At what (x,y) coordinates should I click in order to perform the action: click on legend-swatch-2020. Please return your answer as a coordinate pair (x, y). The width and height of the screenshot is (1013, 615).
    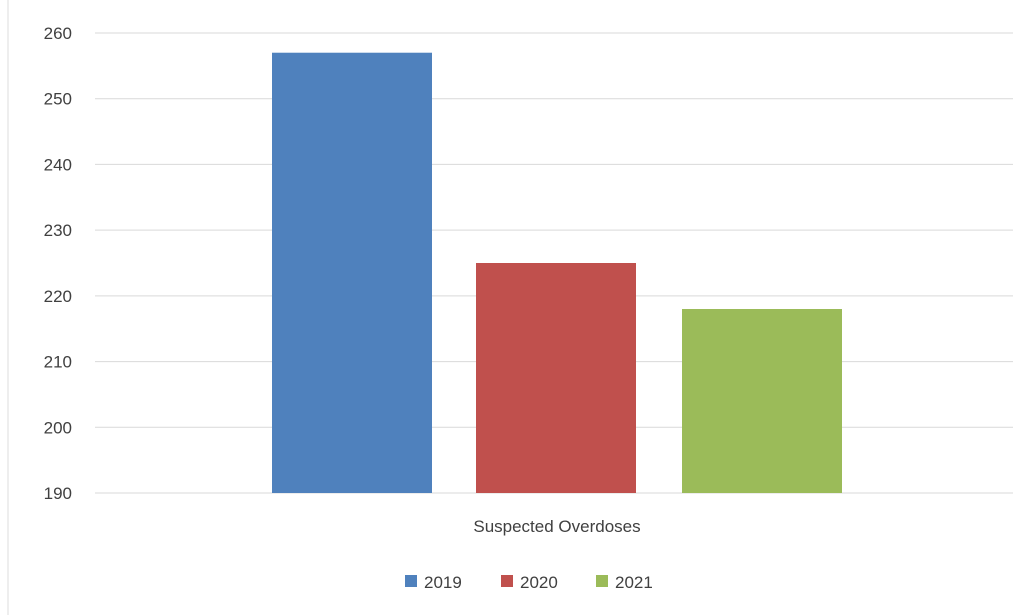
    Looking at the image, I should click on (507, 581).